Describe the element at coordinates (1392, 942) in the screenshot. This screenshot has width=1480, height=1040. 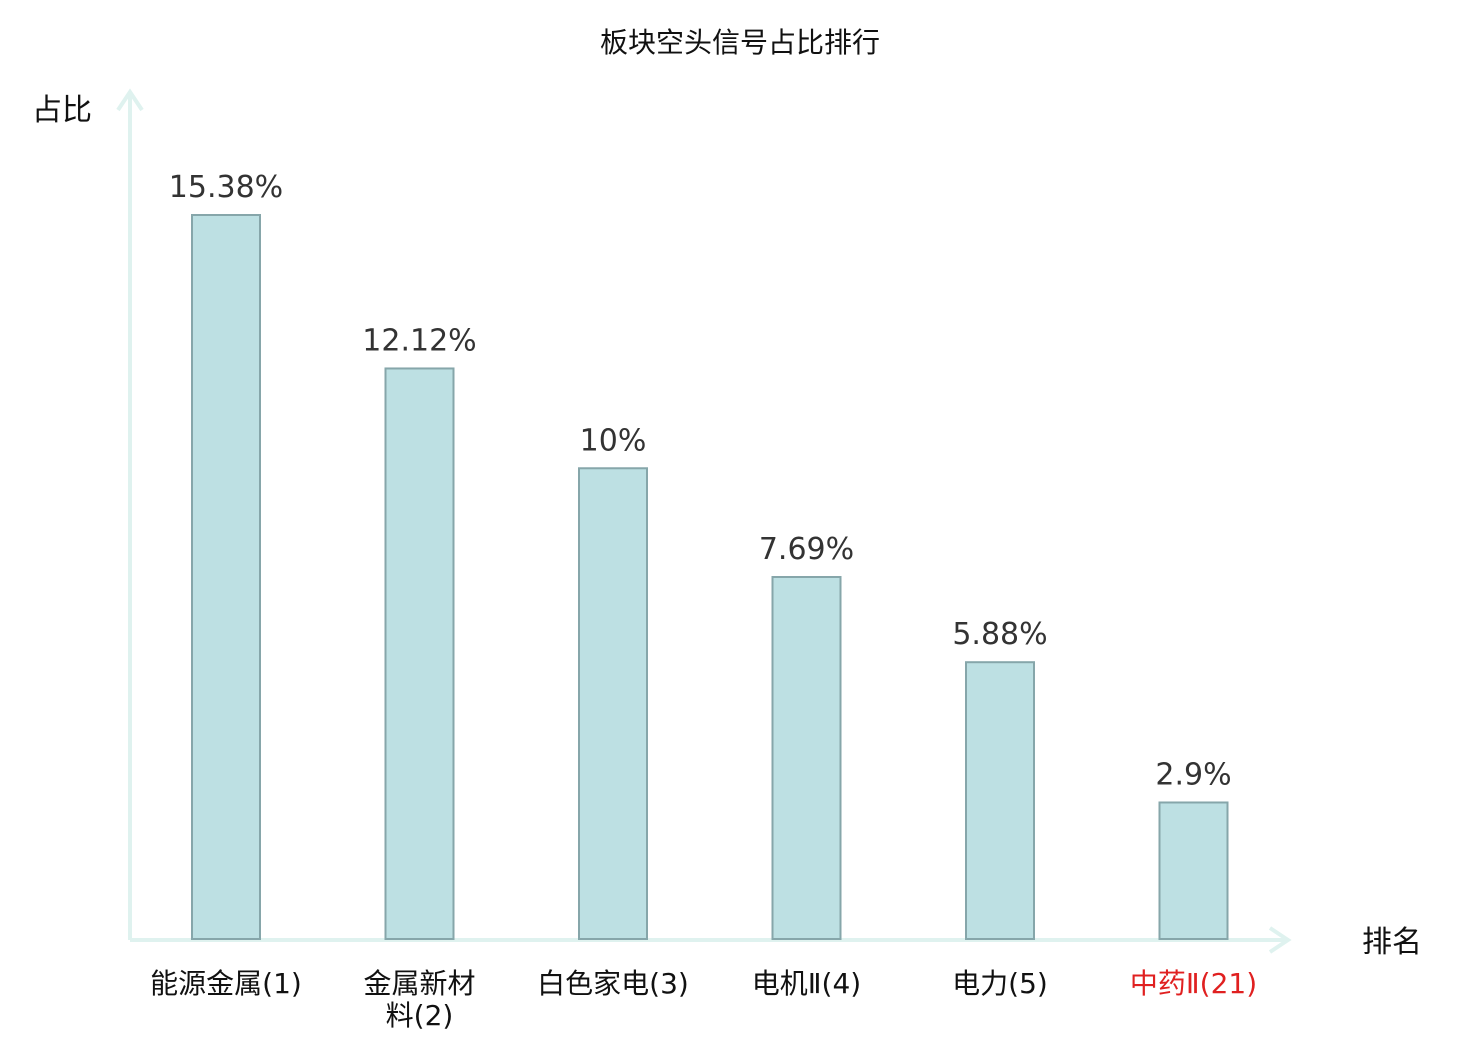
I see `x-axis-label: 排名` at that location.